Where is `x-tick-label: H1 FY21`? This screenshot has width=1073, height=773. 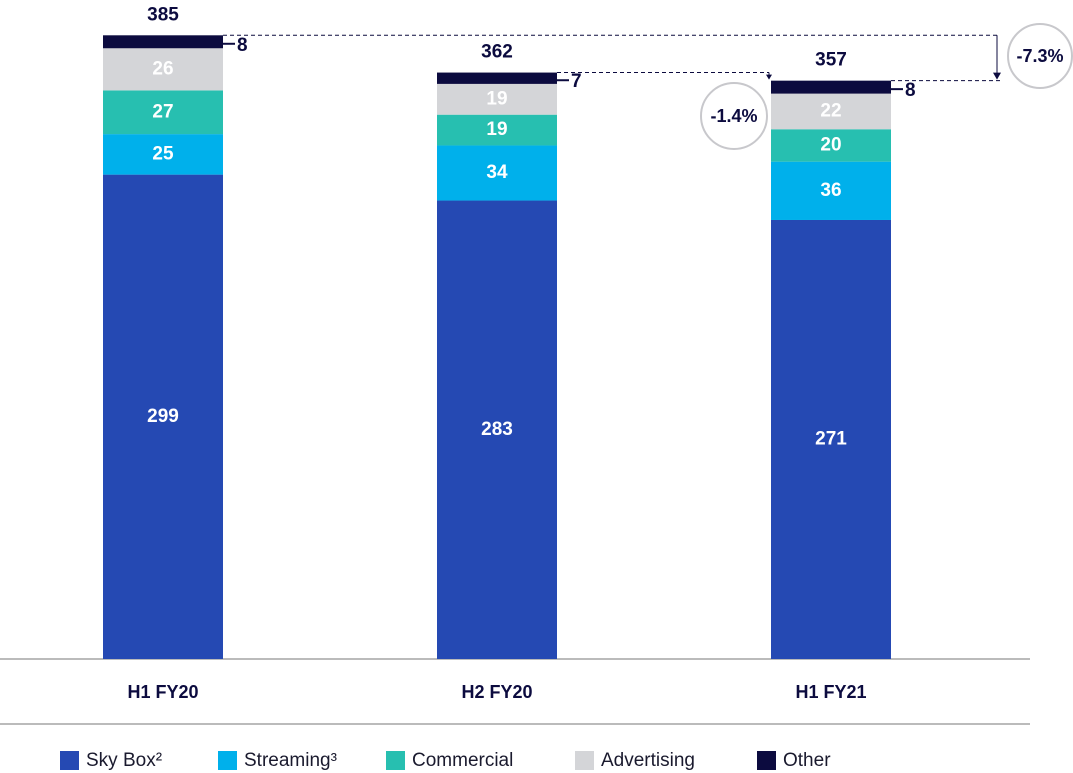 x-tick-label: H1 FY21 is located at coordinates (830, 692).